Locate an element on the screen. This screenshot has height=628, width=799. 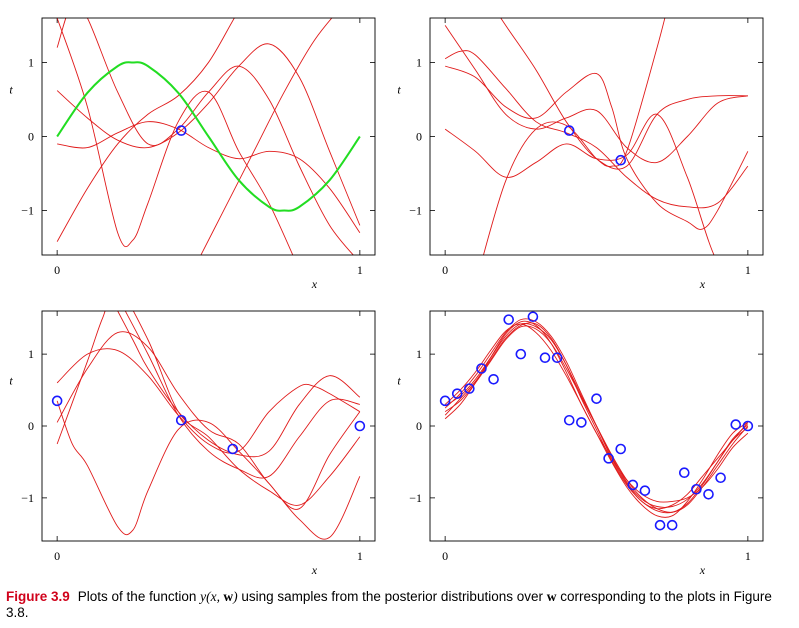
caption-bold-w: w is located at coordinates (228, 596).